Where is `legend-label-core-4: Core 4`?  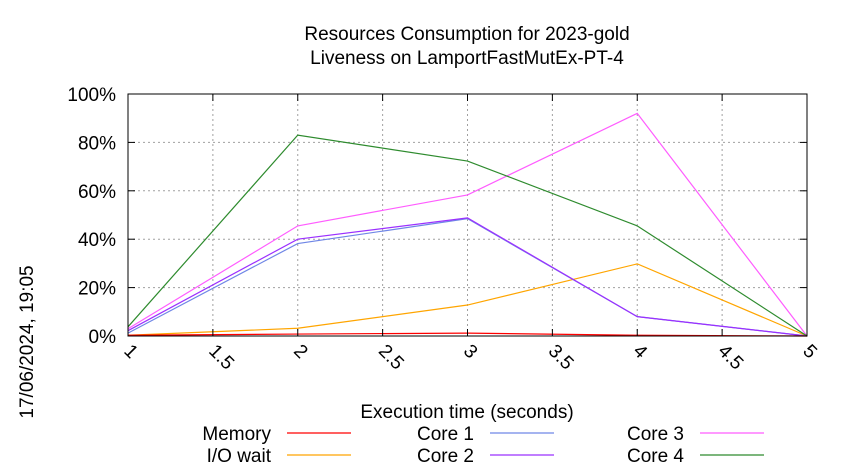
legend-label-core-4: Core 4 is located at coordinates (655, 456).